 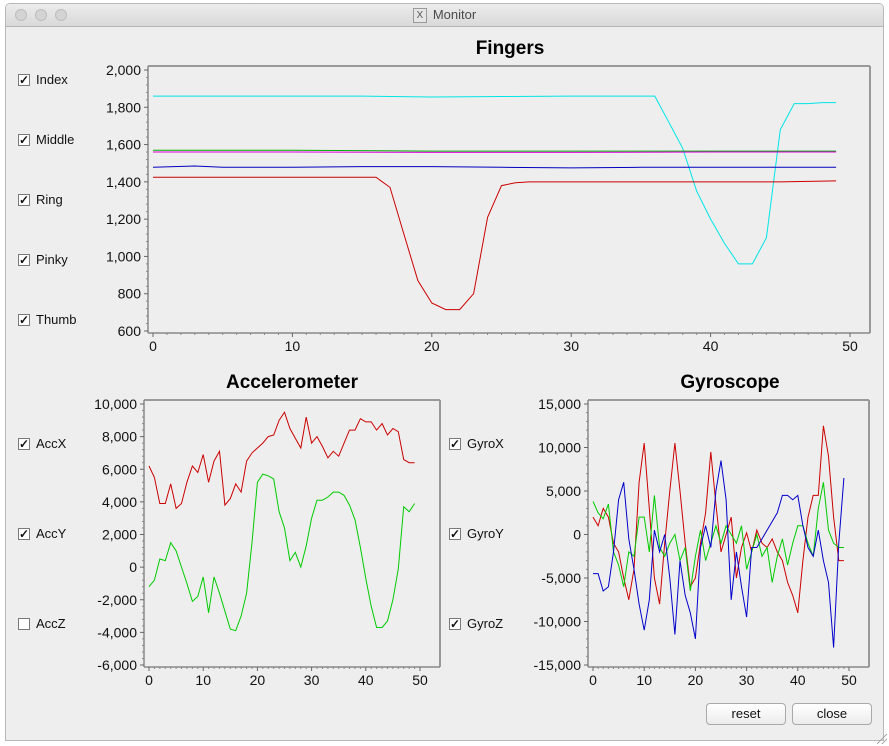 I want to click on checkbox-gyrox-box: ✓, so click(x=455, y=443).